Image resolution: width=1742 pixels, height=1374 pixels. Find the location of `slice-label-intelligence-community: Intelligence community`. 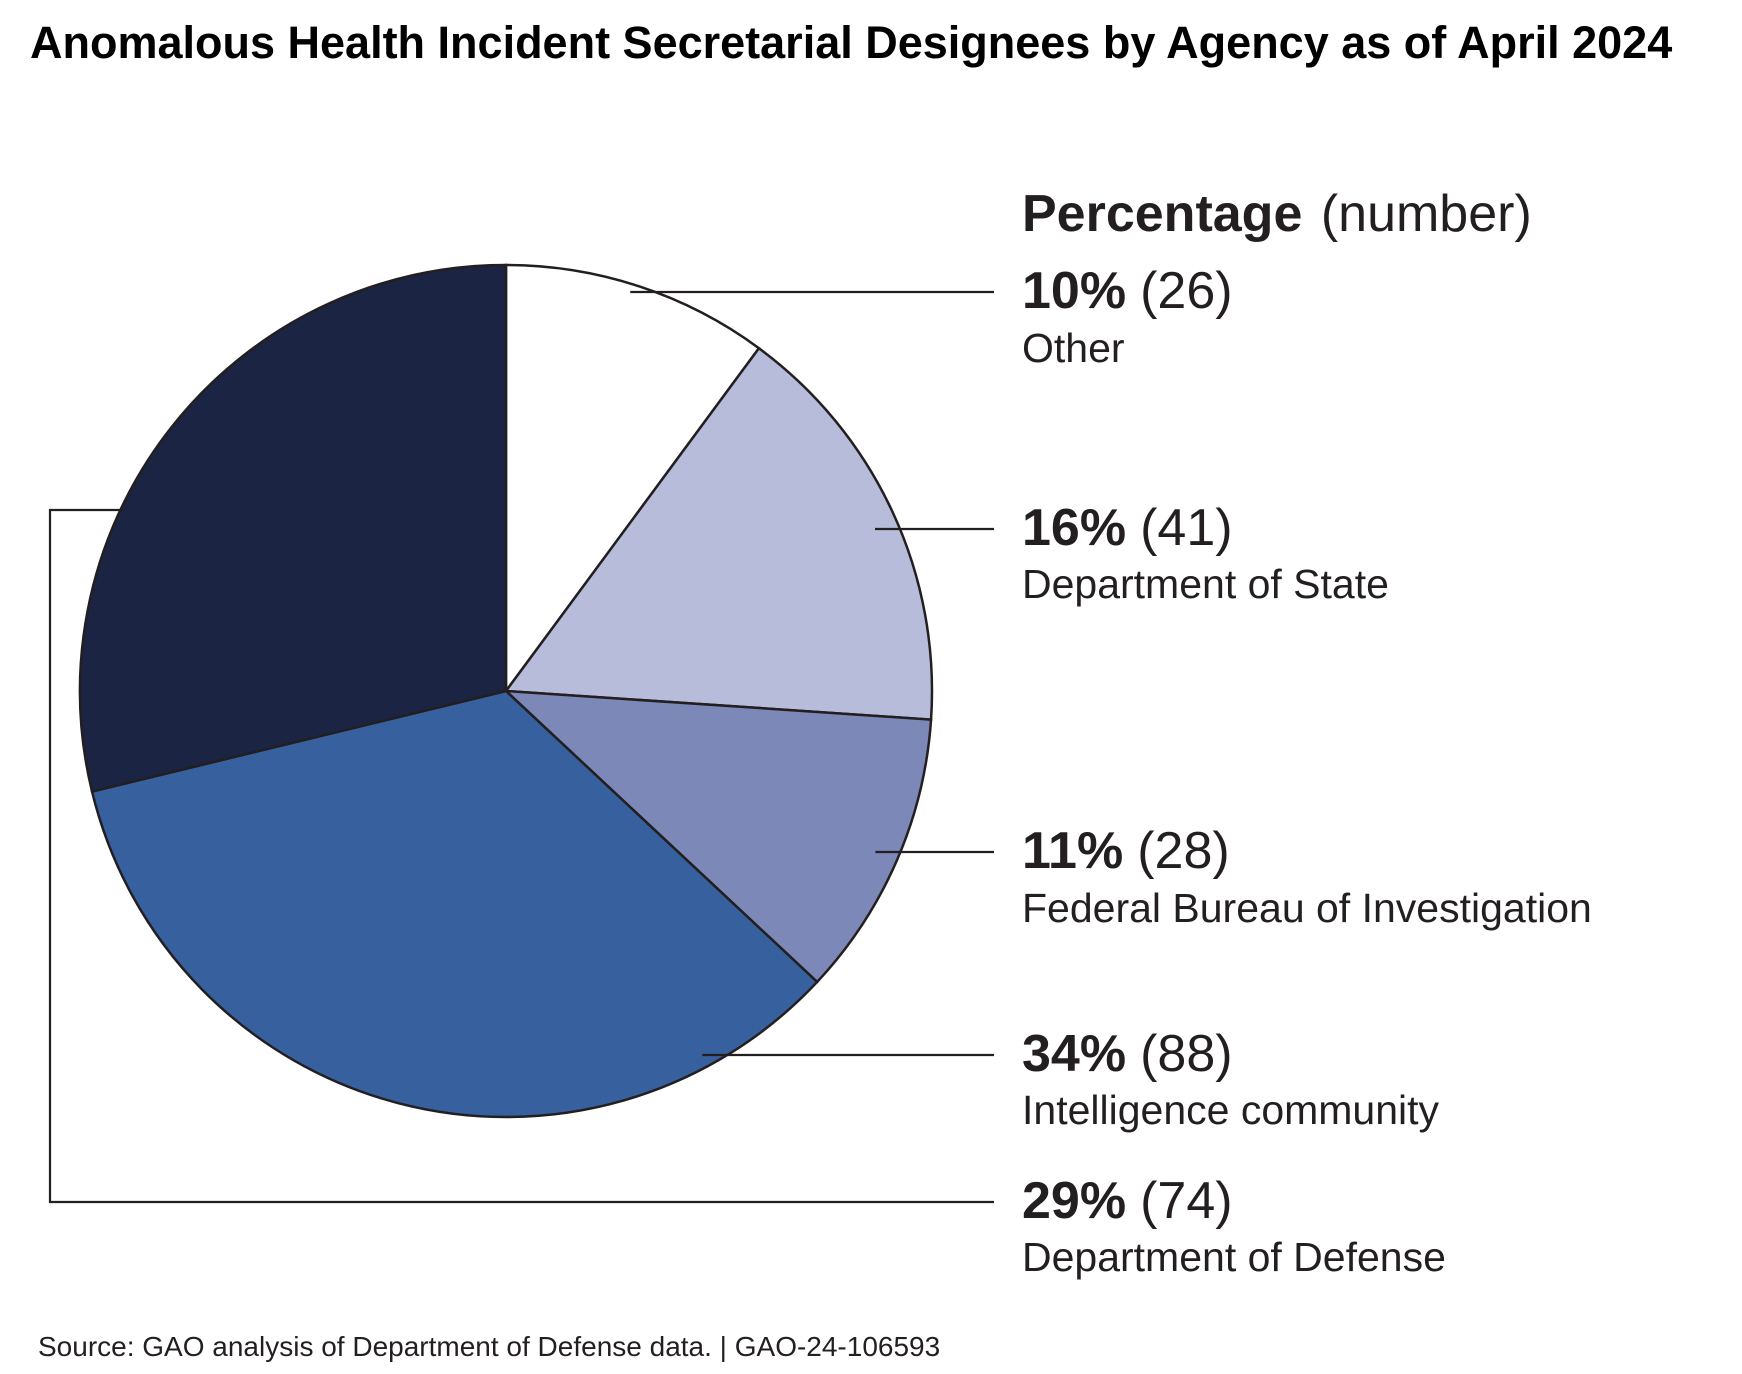

slice-label-intelligence-community: Intelligence community is located at coordinates (1231, 1110).